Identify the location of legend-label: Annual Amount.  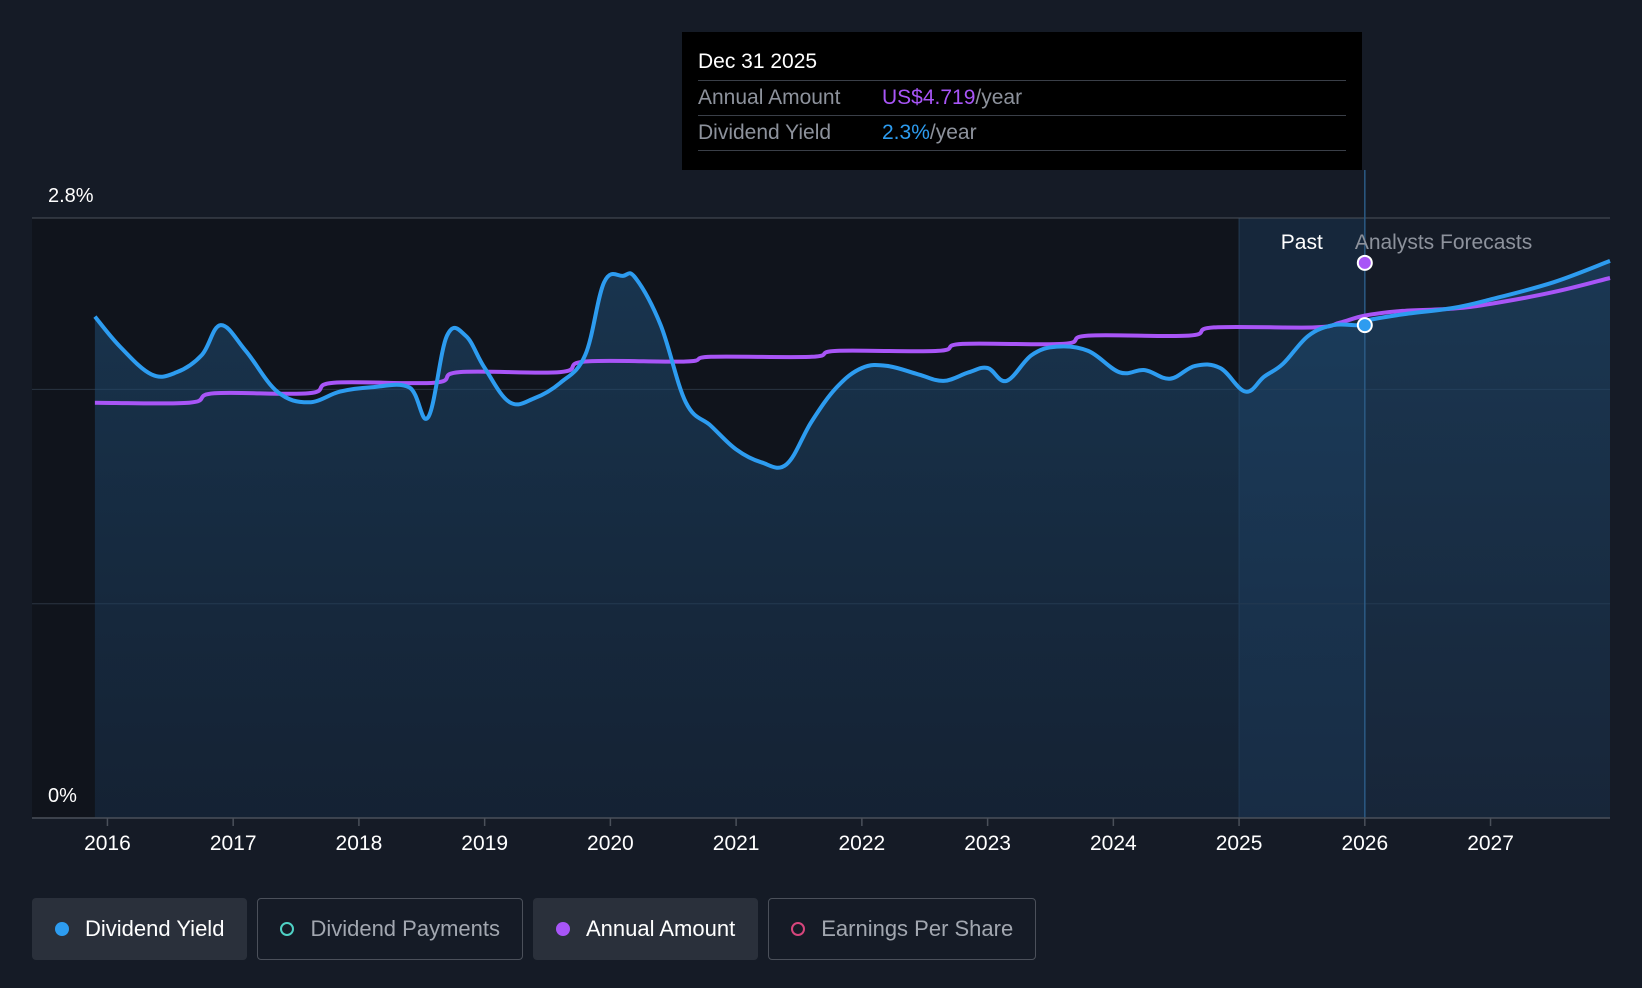
(660, 928).